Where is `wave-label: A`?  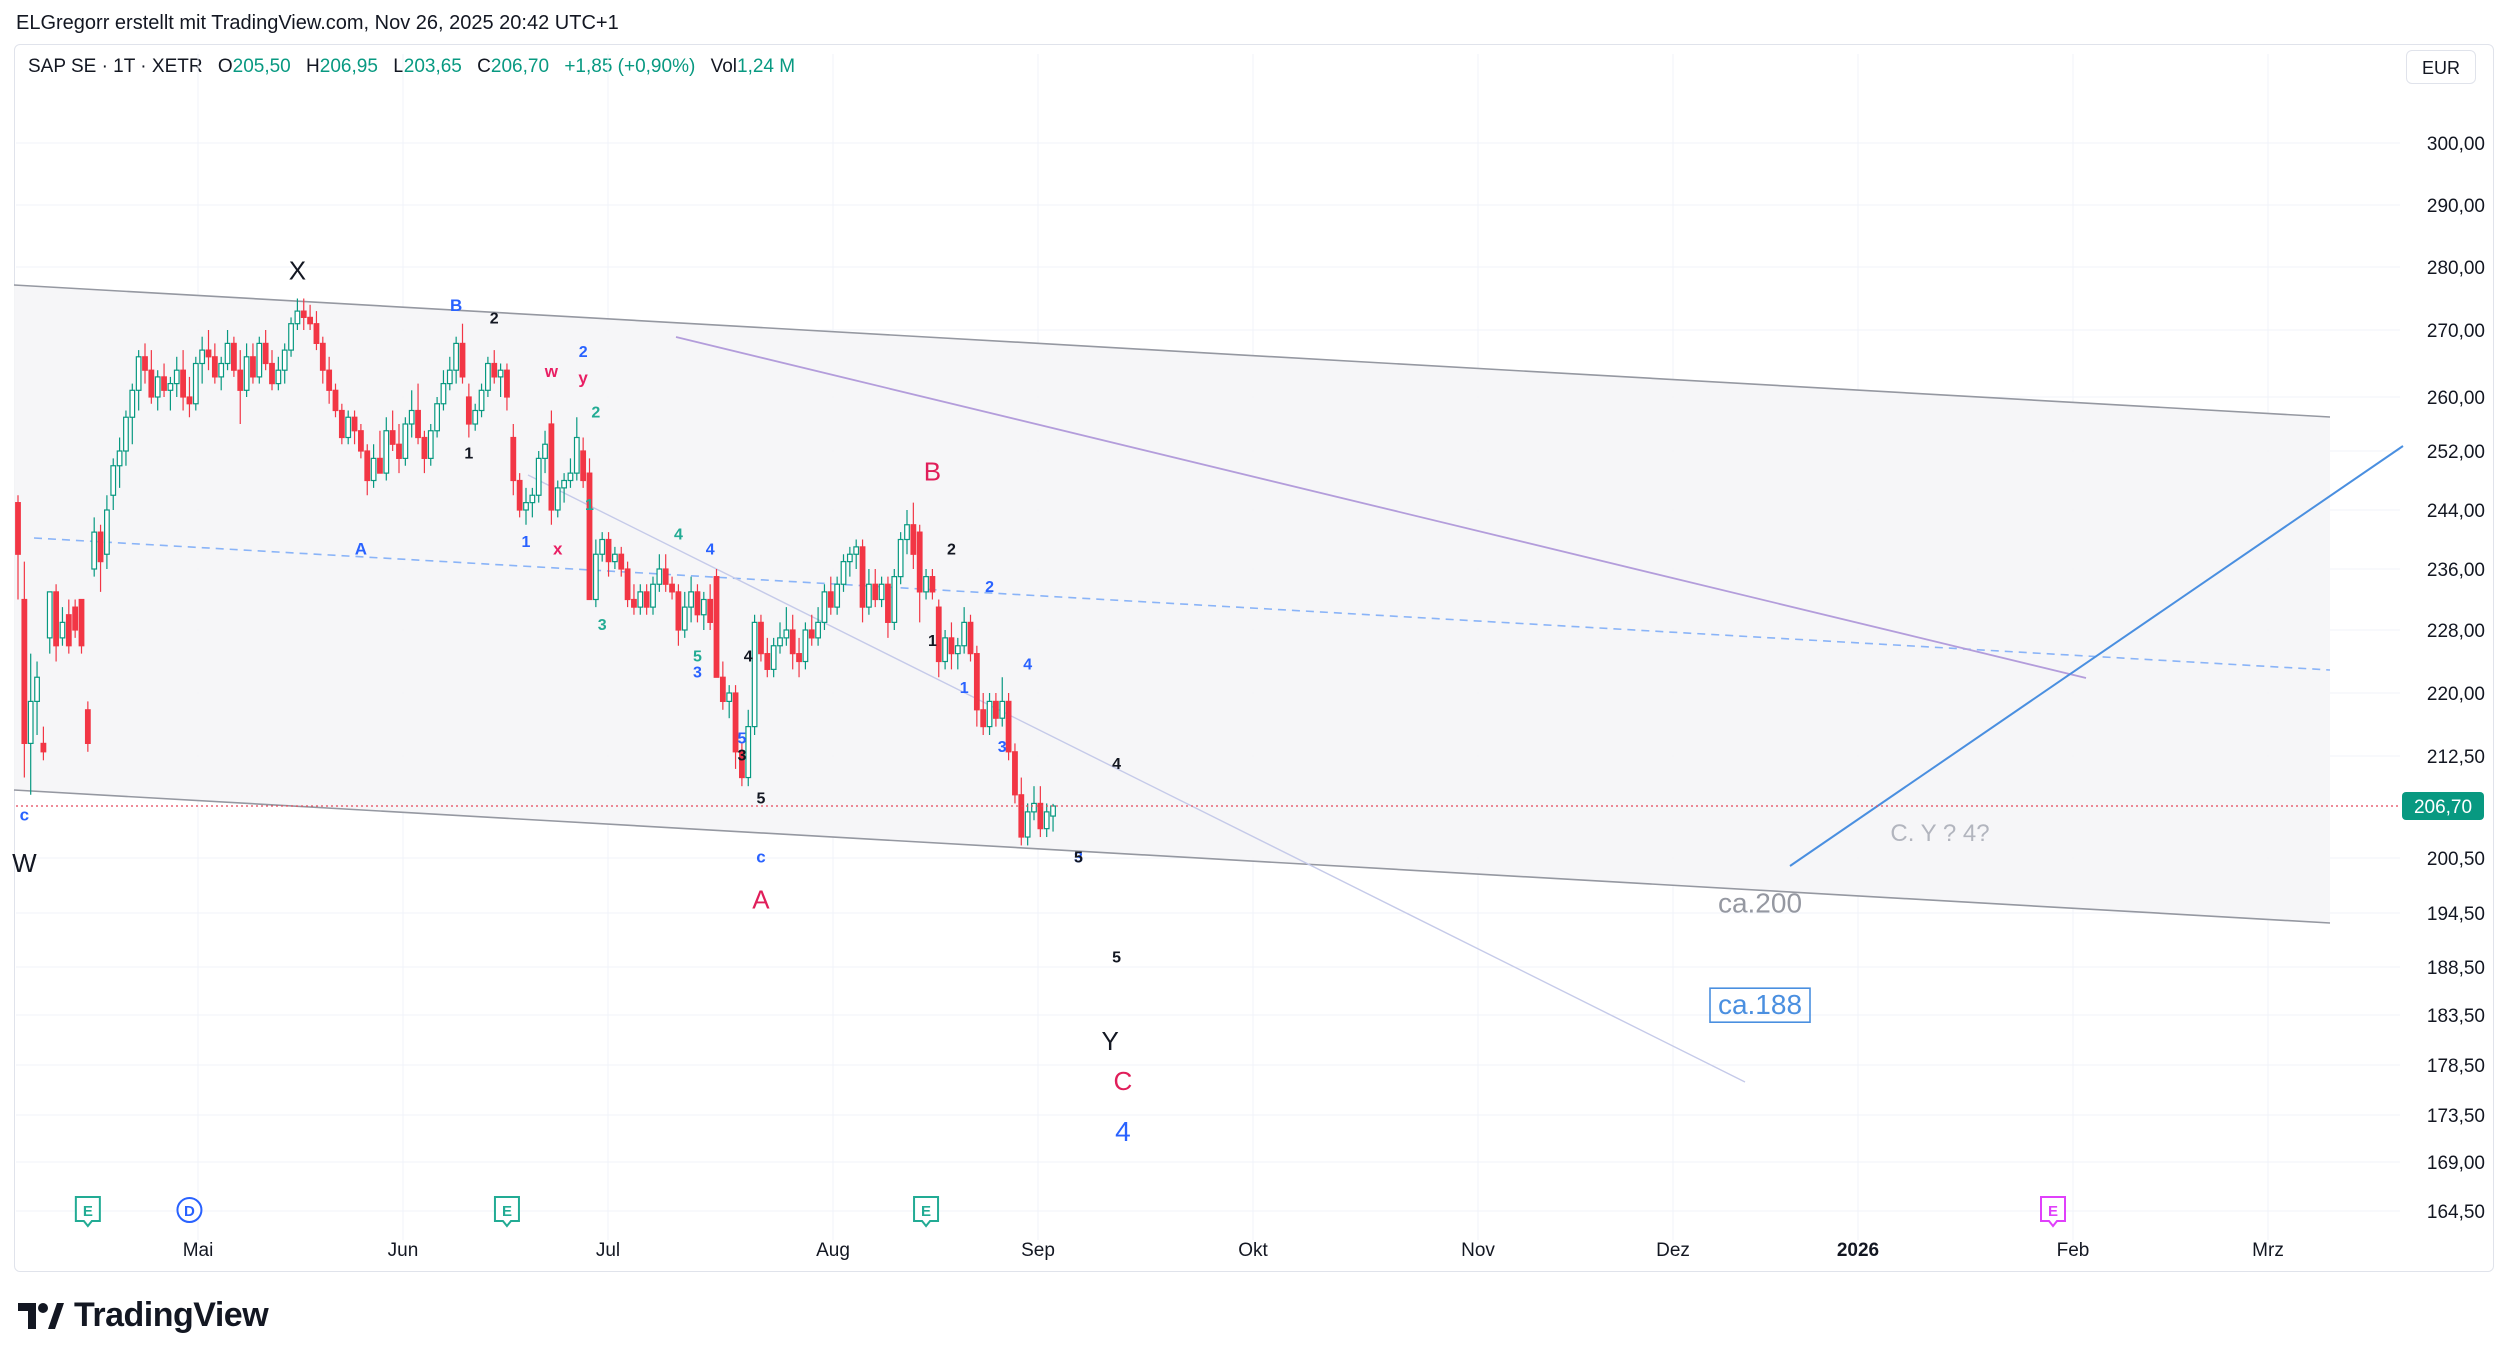 wave-label: A is located at coordinates (361, 548).